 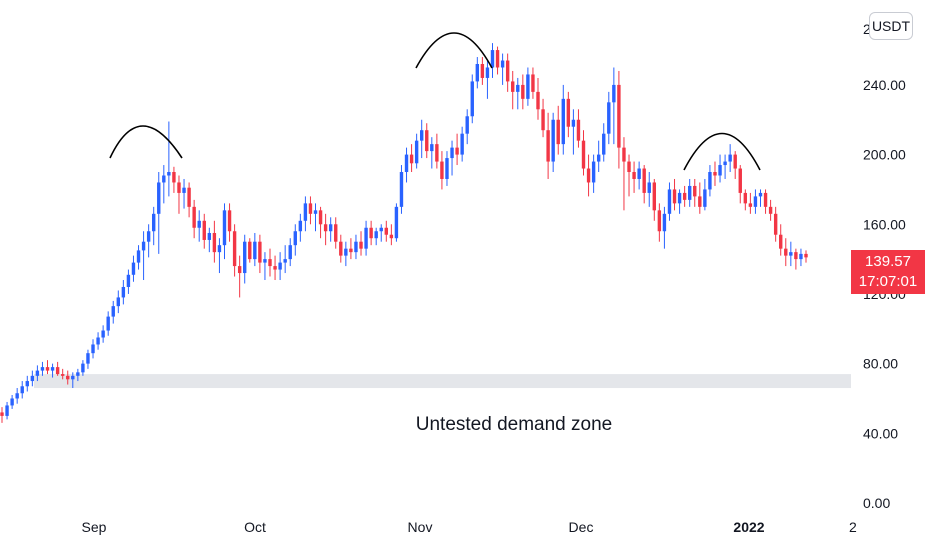 I want to click on x-tick-label: 2022, so click(x=748, y=527).